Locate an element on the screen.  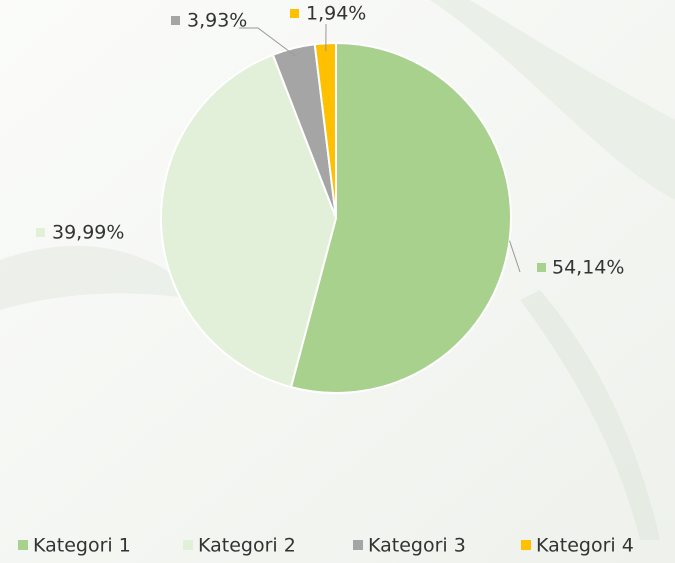
legend-label: Kategori 1 is located at coordinates (82, 546).